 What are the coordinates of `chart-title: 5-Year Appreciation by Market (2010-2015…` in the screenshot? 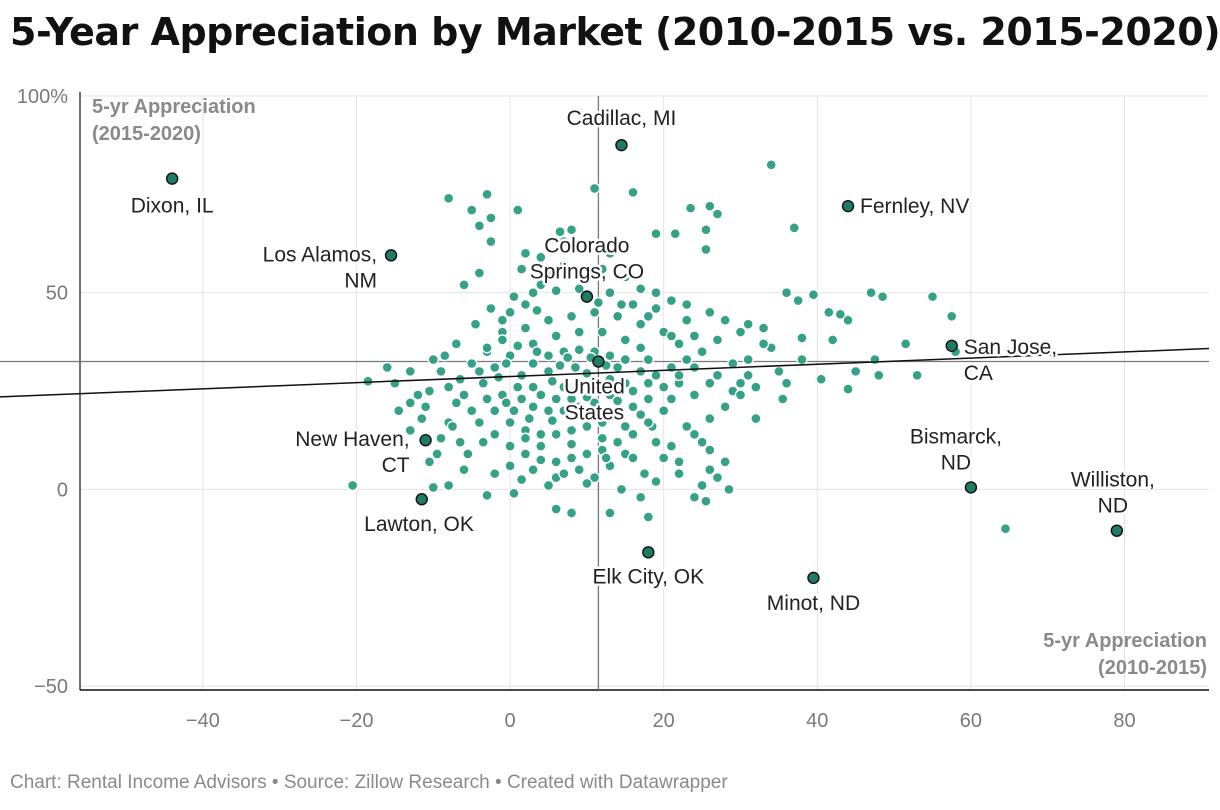 It's located at (615, 32).